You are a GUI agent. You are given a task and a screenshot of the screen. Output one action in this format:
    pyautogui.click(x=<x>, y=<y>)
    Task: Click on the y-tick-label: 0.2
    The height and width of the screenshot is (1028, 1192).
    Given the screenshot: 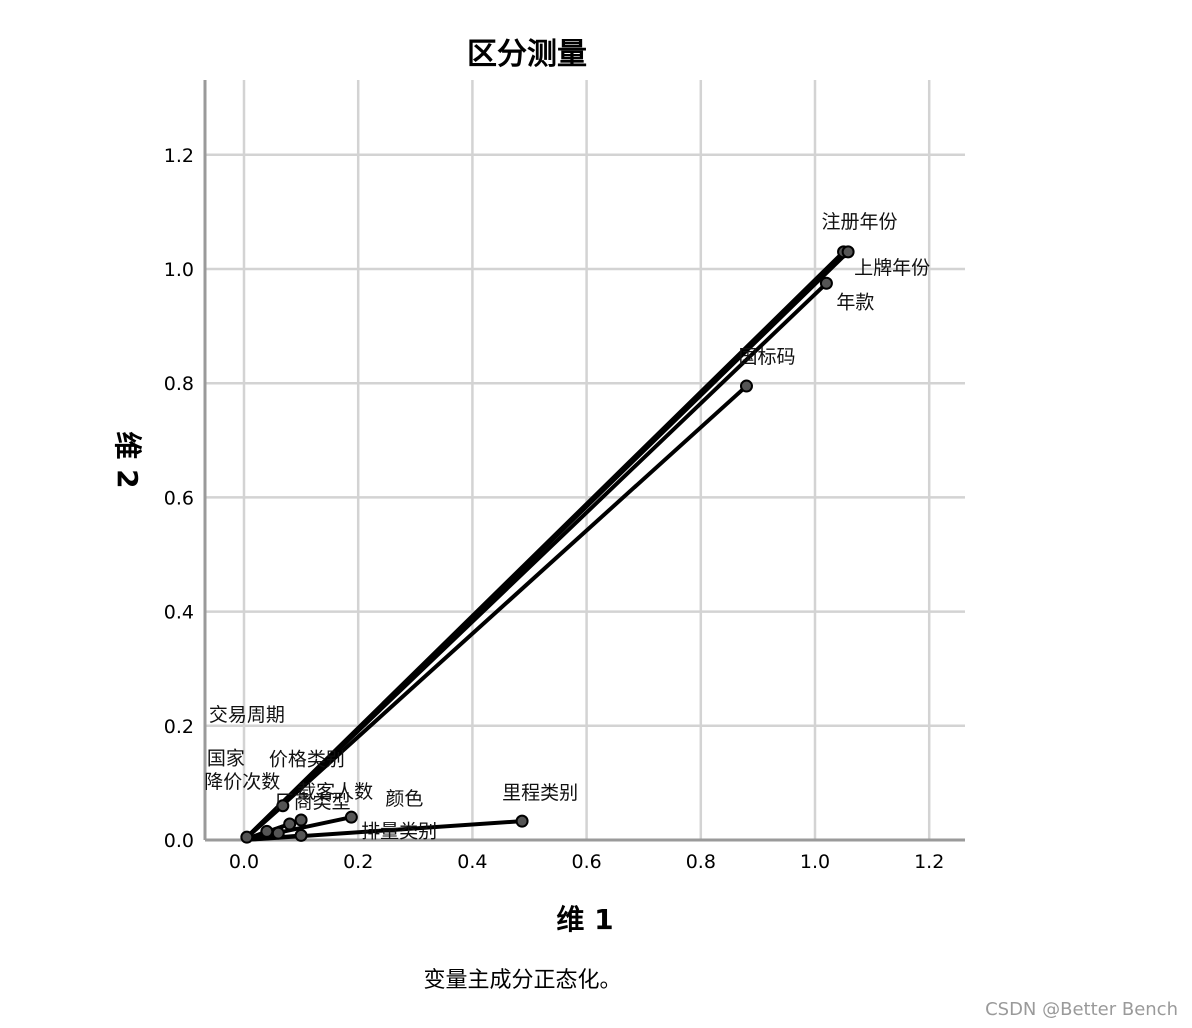 What is the action you would take?
    pyautogui.click(x=179, y=727)
    